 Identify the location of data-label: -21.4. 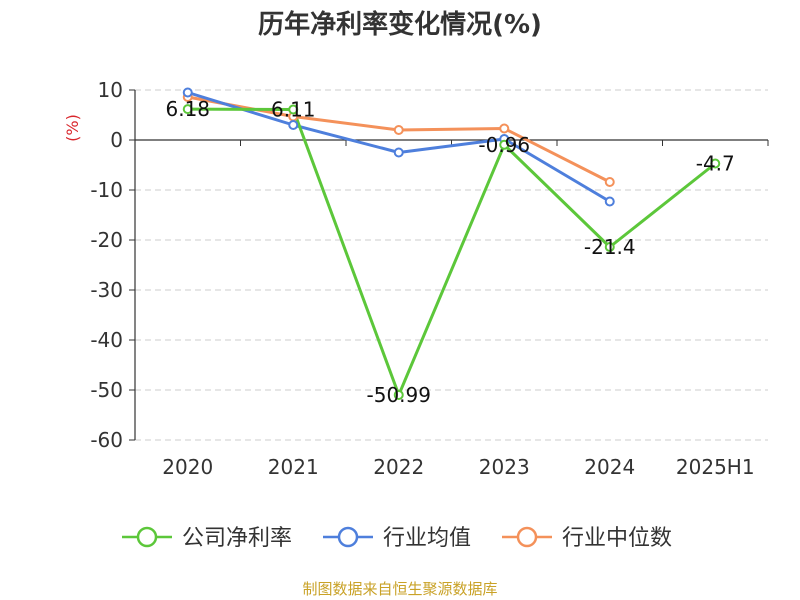
(610, 247).